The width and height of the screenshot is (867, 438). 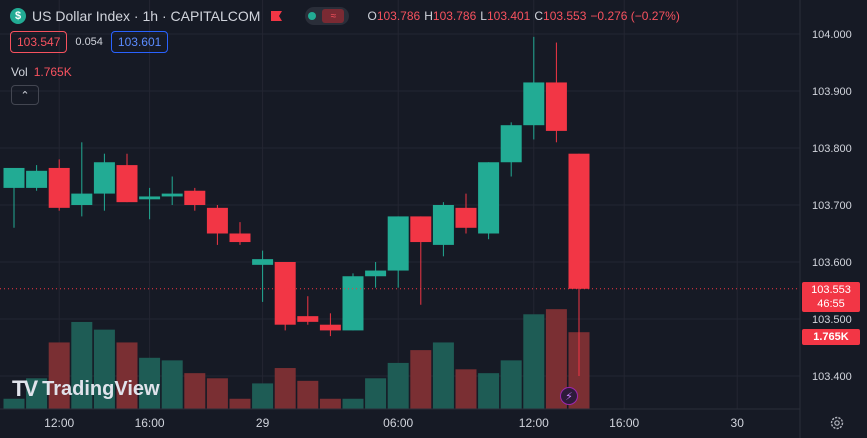 I want to click on watermark-text: TradingView, so click(x=101, y=388).